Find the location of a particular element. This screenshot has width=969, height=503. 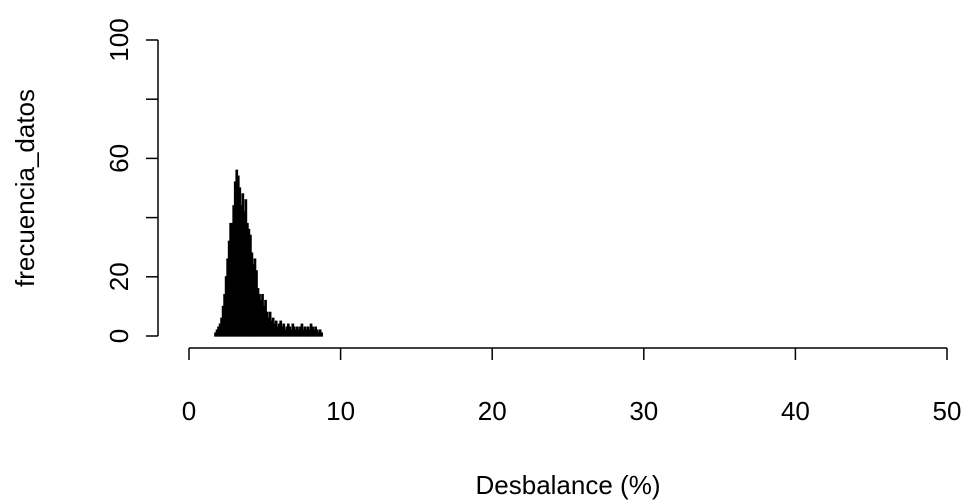

y-tick-label: 20 is located at coordinates (119, 276).